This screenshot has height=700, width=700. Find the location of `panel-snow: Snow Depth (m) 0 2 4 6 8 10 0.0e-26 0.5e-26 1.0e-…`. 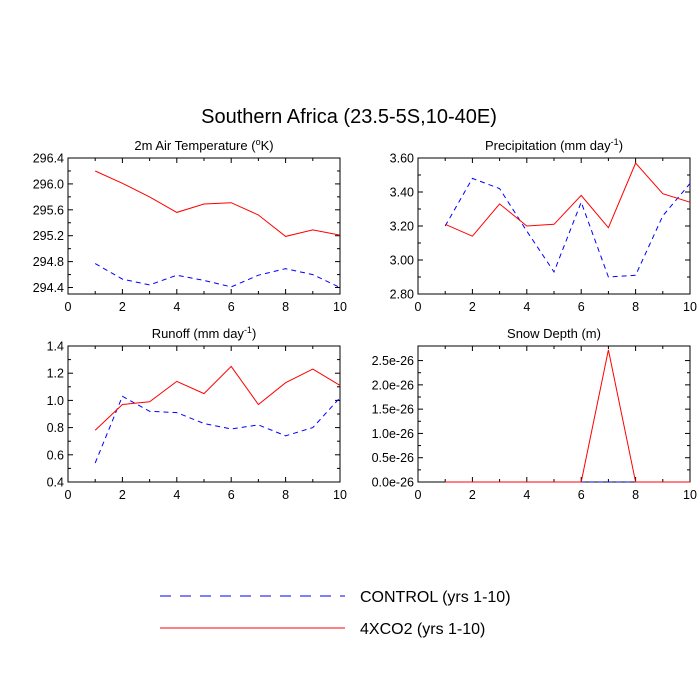

panel-snow: Snow Depth (m) 0 2 4 6 8 10 0.0e-26 0.5e-26 1.0e-… is located at coordinates (534, 414).